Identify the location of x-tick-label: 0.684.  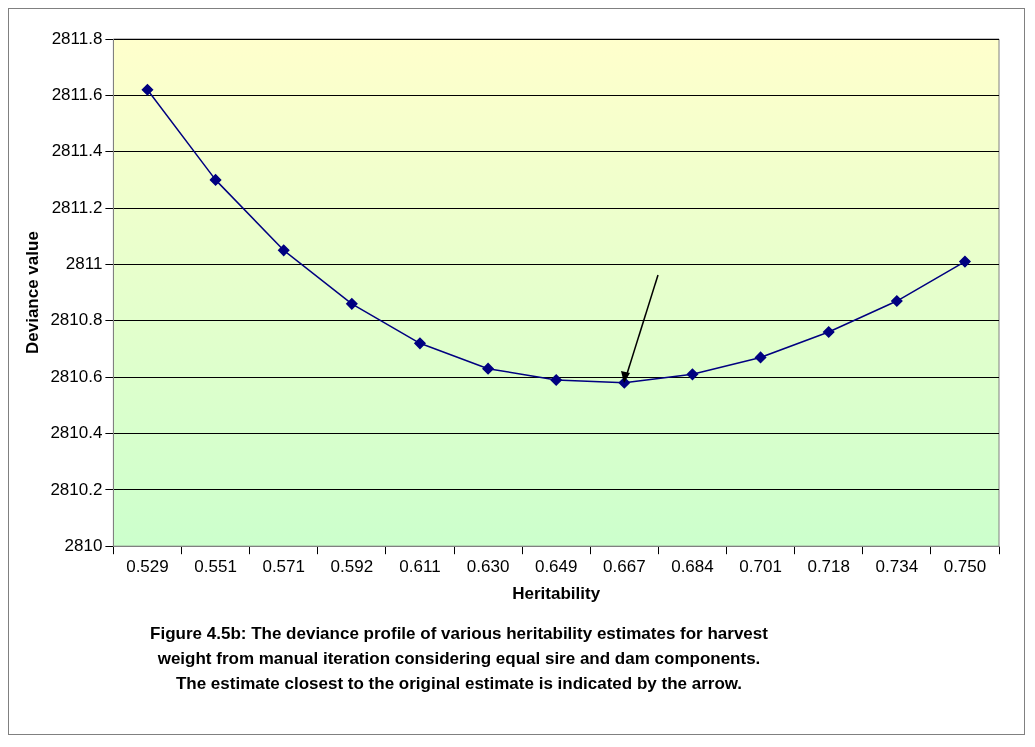
(692, 567).